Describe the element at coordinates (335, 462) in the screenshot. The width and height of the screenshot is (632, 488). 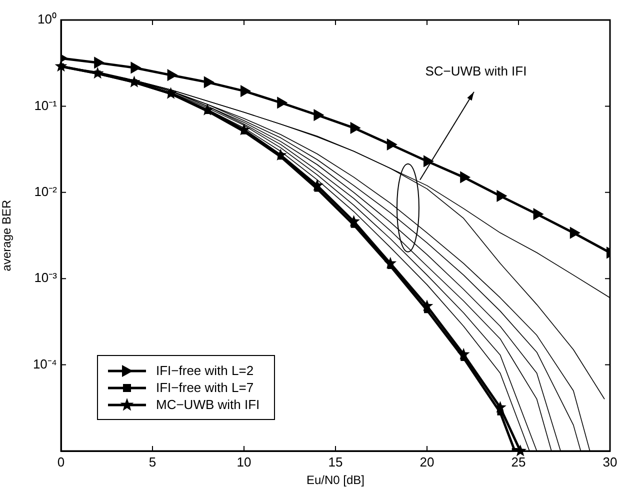
I see `x-tick-label: 15` at that location.